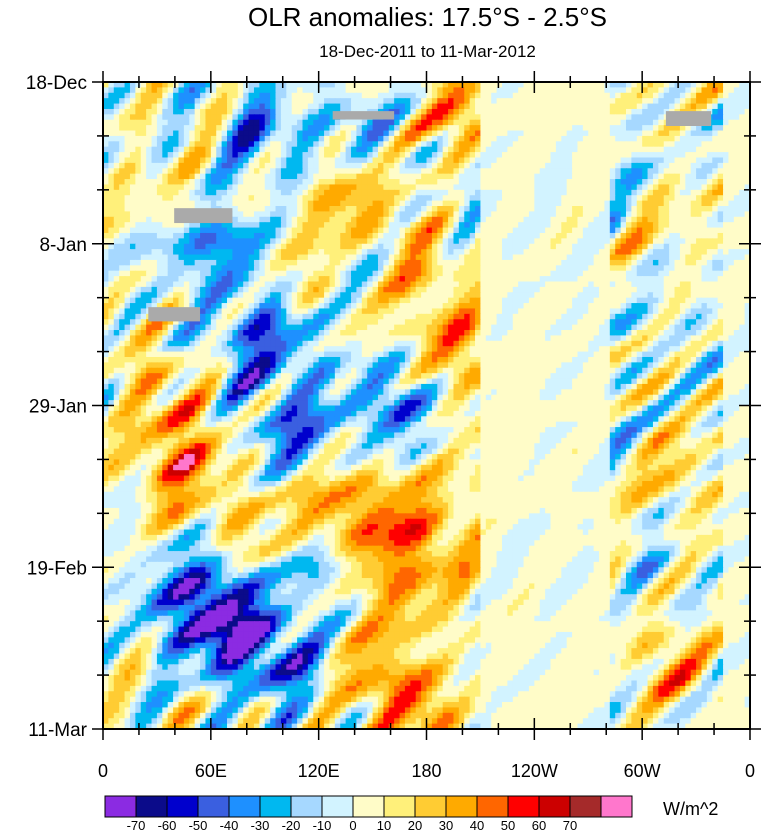 This screenshot has height=830, width=770. Describe the element at coordinates (211, 771) in the screenshot. I see `x-tick-label: 60E` at that location.